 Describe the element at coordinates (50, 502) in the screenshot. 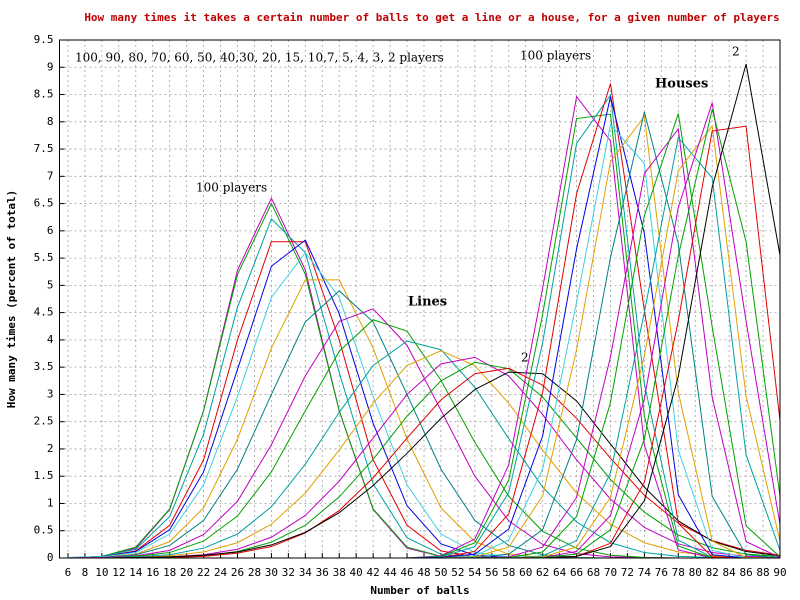

I see `y-tick-label: 1` at that location.